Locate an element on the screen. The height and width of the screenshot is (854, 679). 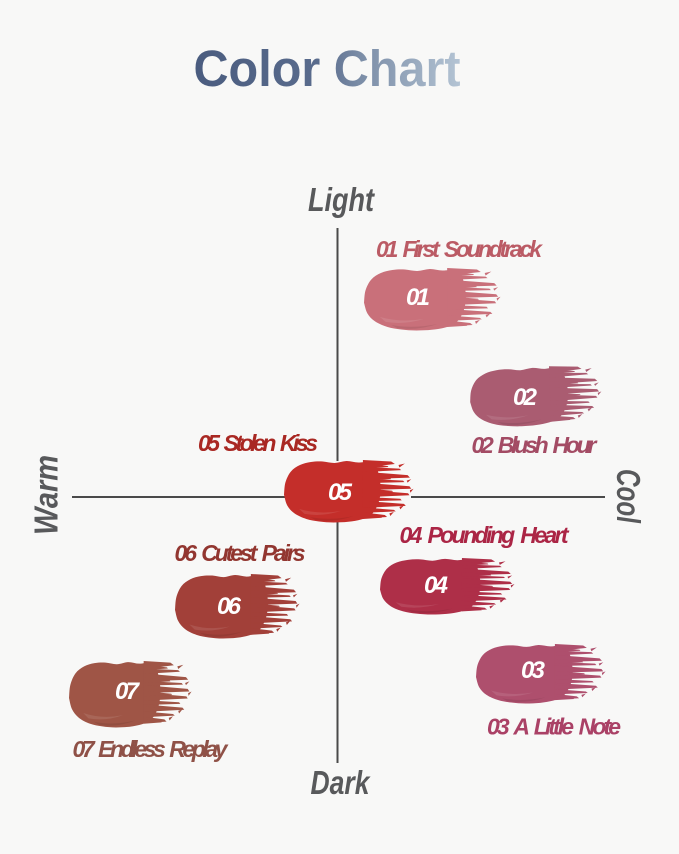
svg-text: 06 is located at coordinates (229, 606).